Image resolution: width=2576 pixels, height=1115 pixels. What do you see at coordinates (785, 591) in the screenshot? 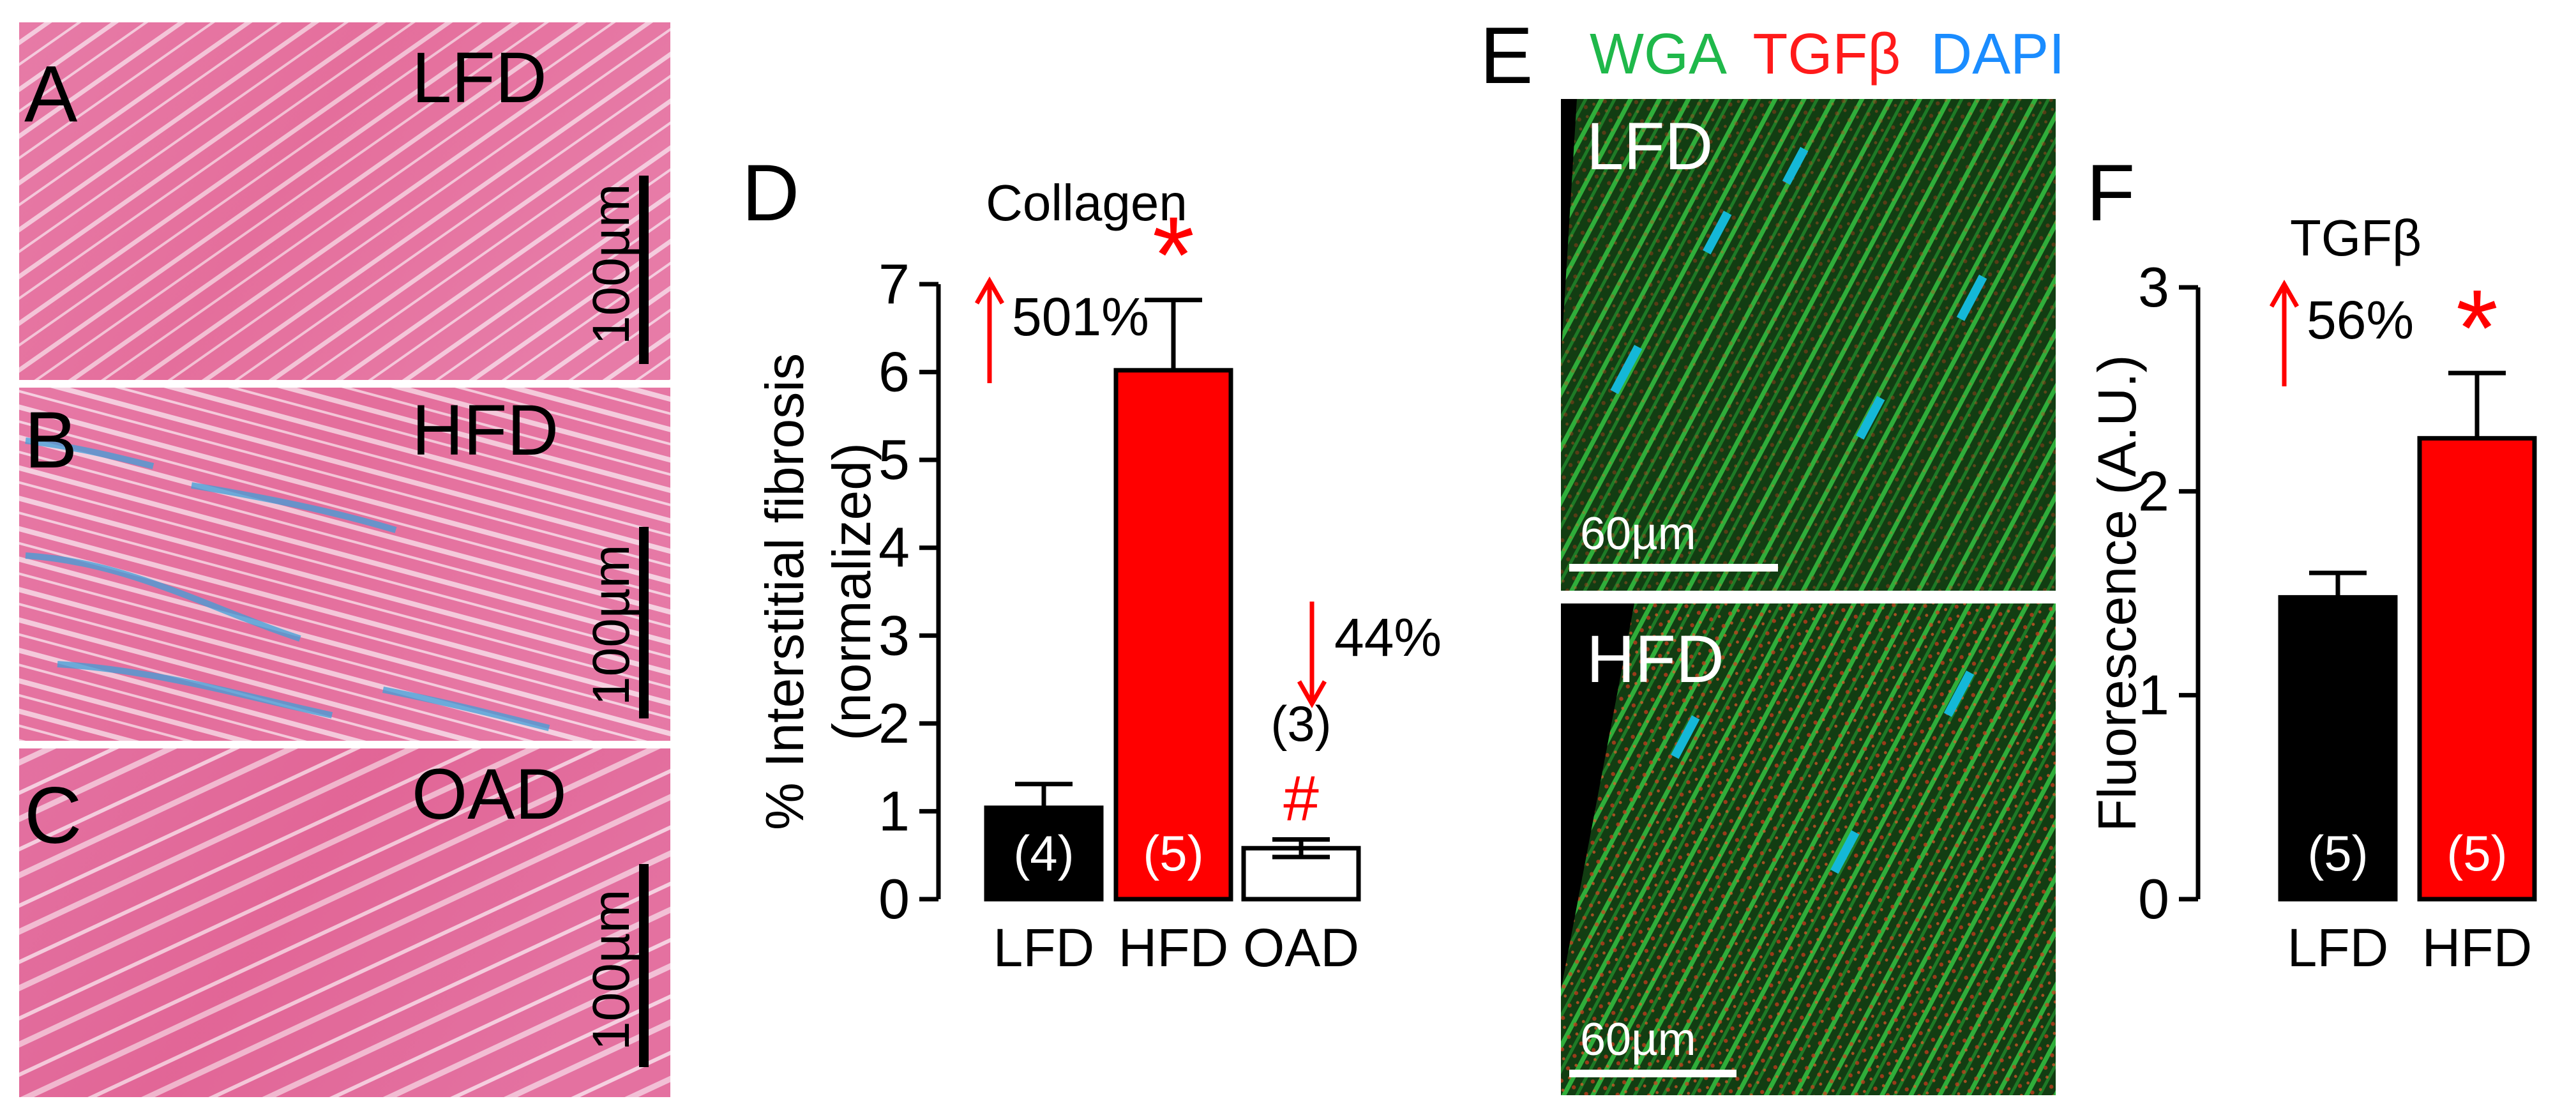
I see `y-axis-label: % Interstitial fibrosis` at bounding box center [785, 591].